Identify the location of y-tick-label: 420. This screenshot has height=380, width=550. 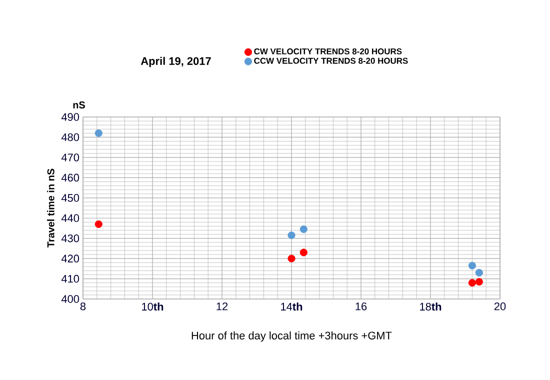
(70, 258).